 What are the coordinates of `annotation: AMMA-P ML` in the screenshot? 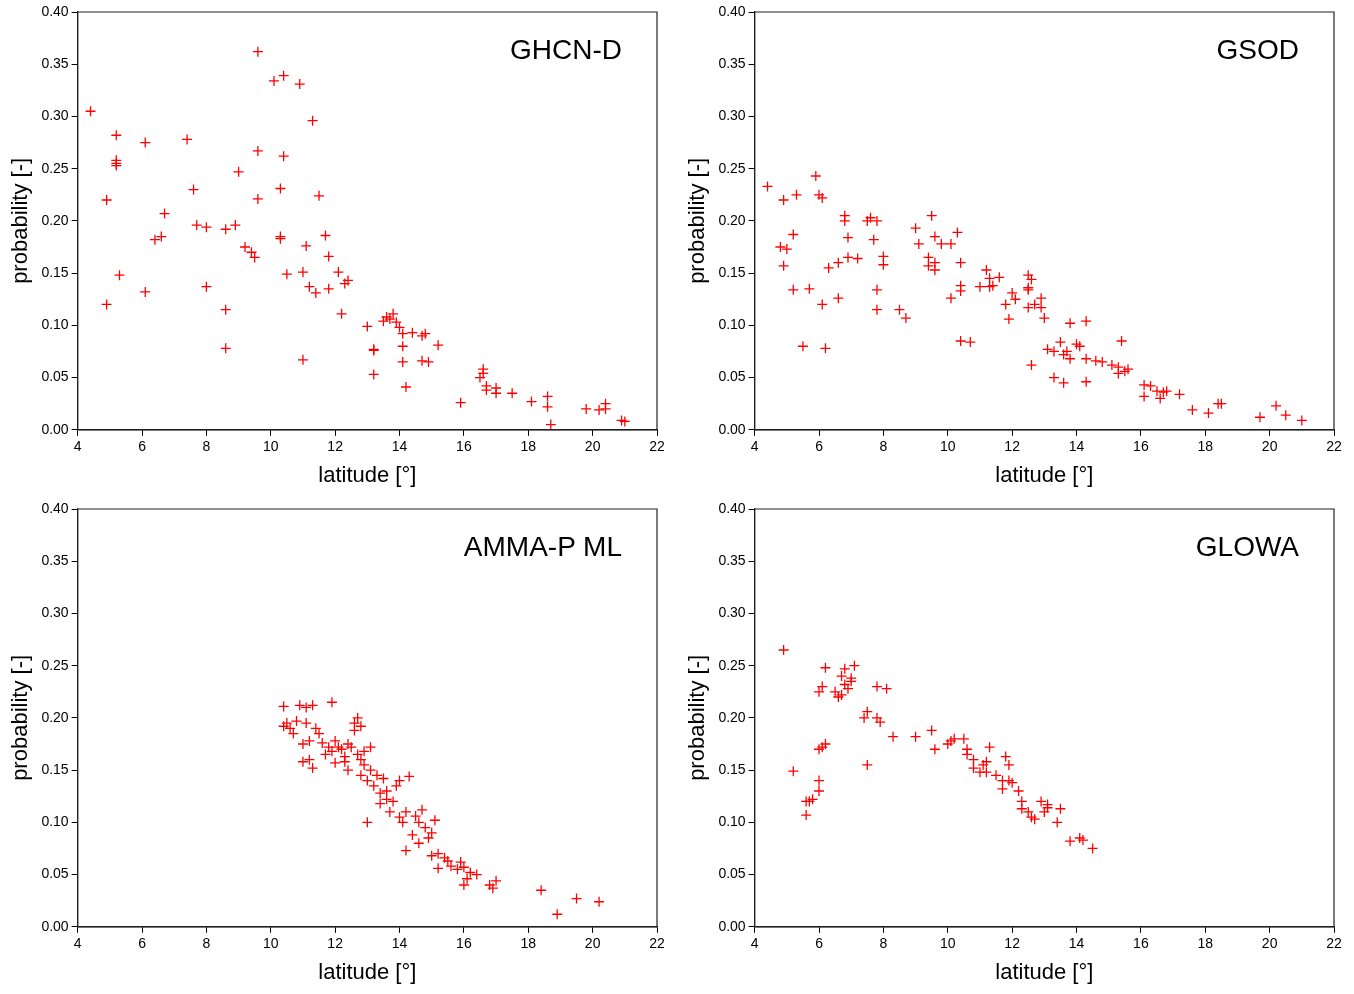 It's located at (542, 546).